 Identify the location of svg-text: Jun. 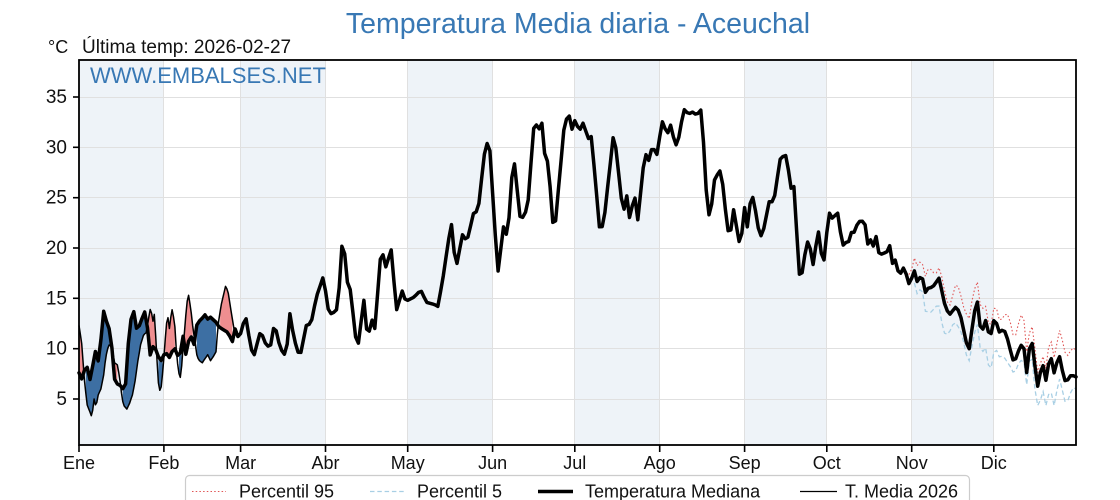
(492, 463).